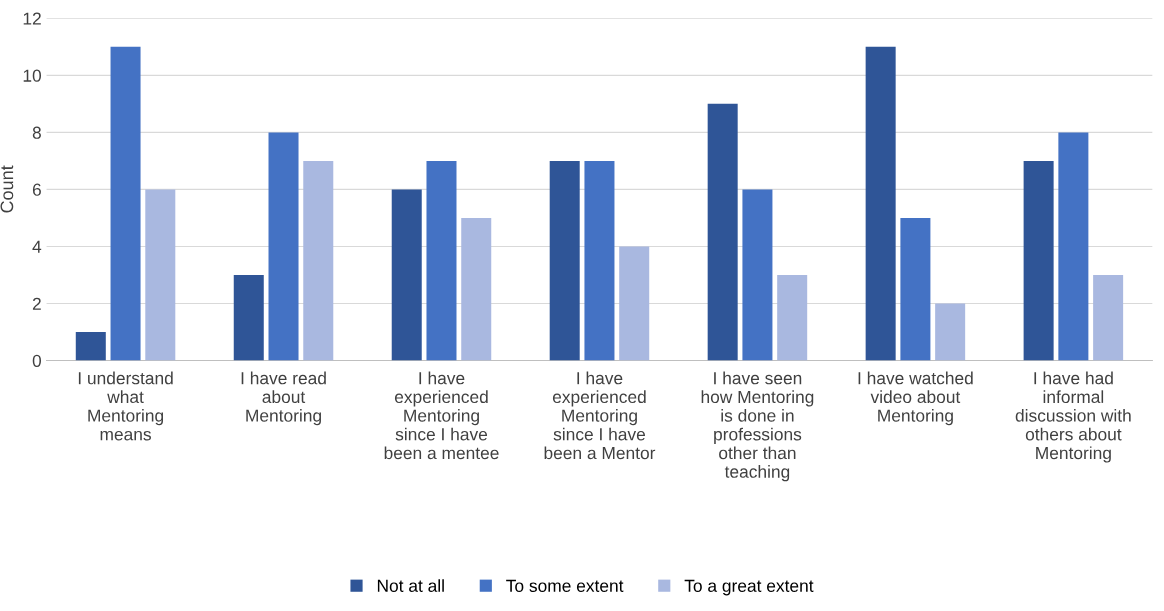 This screenshot has width=1164, height=611. Describe the element at coordinates (32, 75) in the screenshot. I see `y-tick-label: 10` at that location.